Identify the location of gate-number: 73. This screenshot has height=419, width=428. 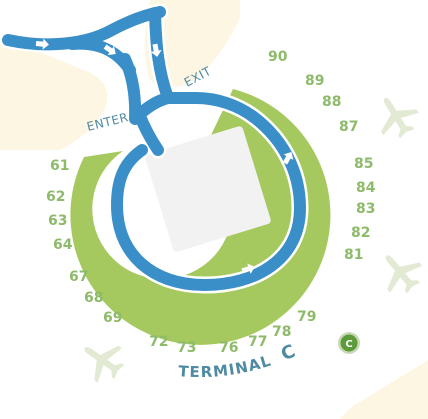
(186, 348).